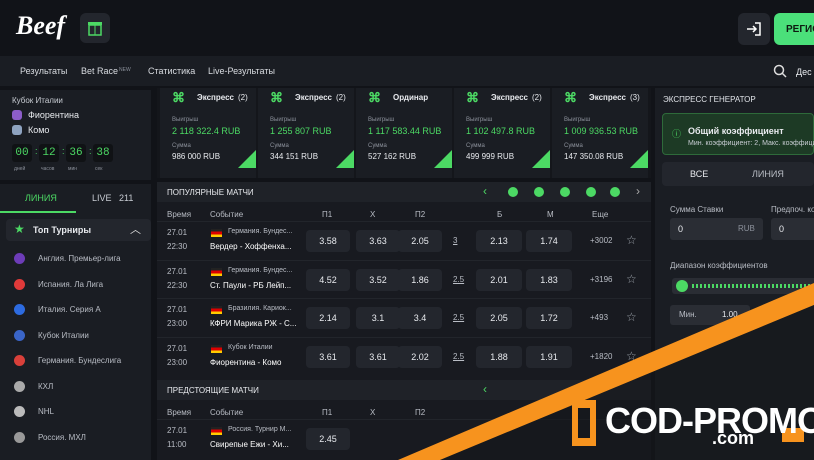 The width and height of the screenshot is (814, 460). What do you see at coordinates (682, 286) in the screenshot?
I see `range-handle` at bounding box center [682, 286].